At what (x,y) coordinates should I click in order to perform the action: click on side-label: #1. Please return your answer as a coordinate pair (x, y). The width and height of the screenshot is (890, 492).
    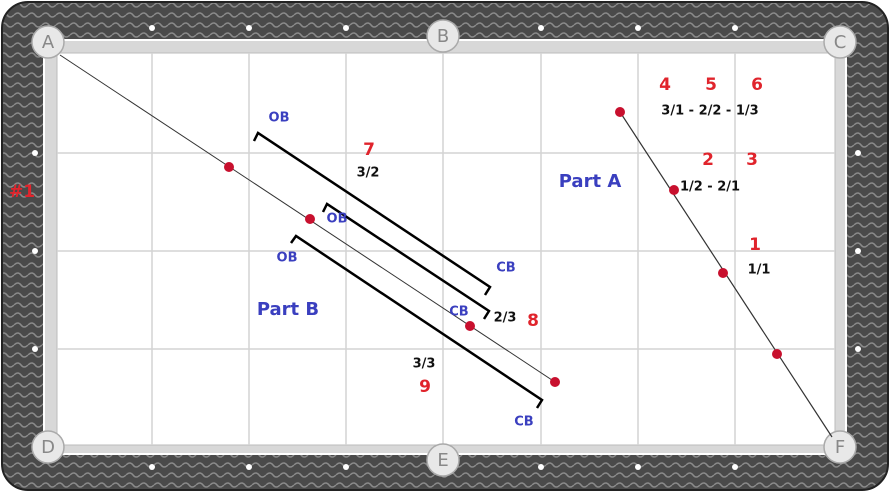
    Looking at the image, I should click on (22, 192).